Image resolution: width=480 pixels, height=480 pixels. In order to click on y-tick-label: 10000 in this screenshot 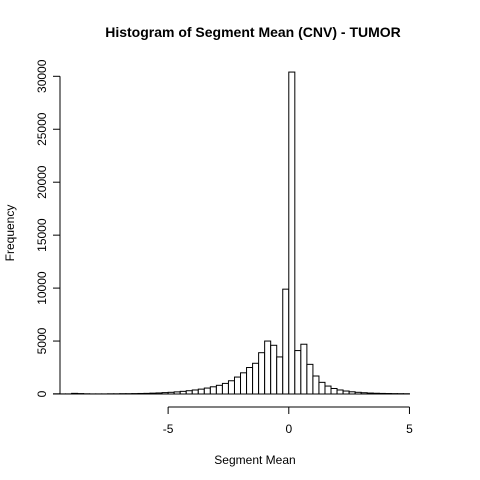, I will do `click(42, 288)`.